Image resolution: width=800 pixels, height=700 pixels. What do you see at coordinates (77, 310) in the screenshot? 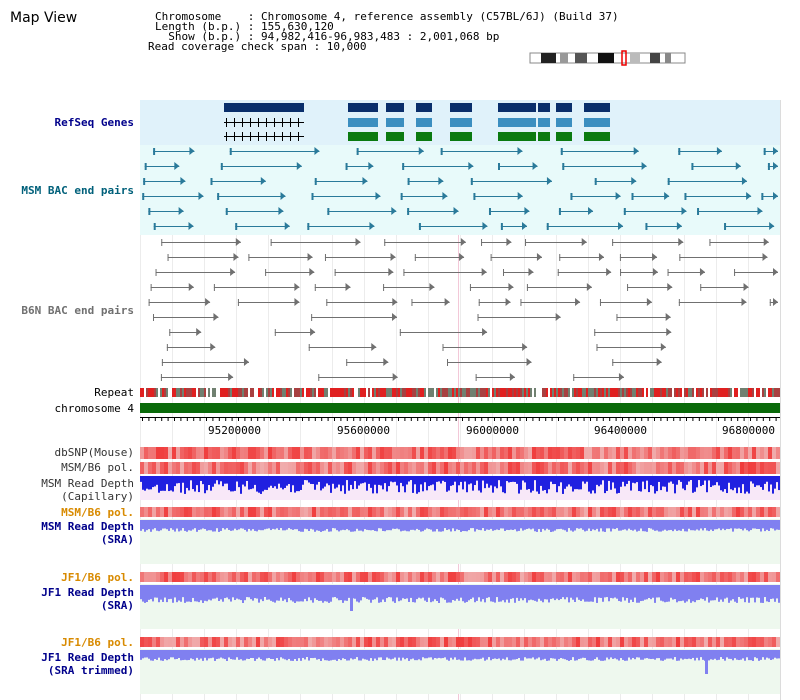
I see `track-label-b6n-bac: B6N BAC end pairs` at bounding box center [77, 310].